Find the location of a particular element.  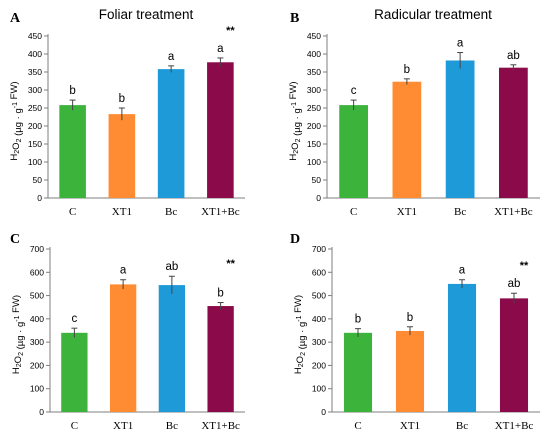

panel-title: Foliar treatment is located at coordinates (146, 14).